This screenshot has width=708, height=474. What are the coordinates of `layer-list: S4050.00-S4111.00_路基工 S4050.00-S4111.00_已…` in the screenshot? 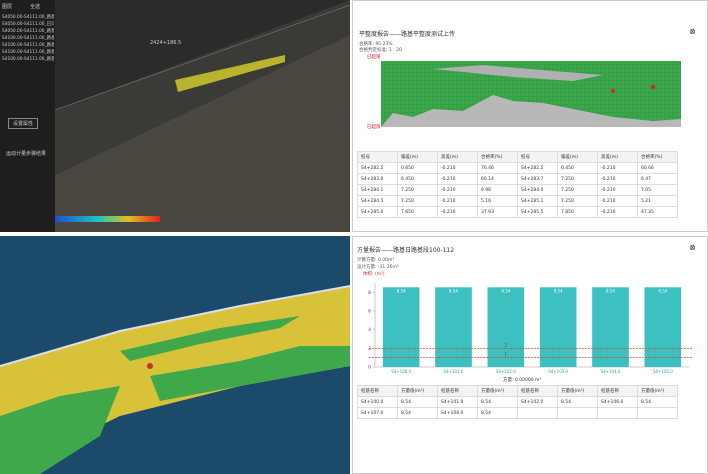 It's located at (28, 38).